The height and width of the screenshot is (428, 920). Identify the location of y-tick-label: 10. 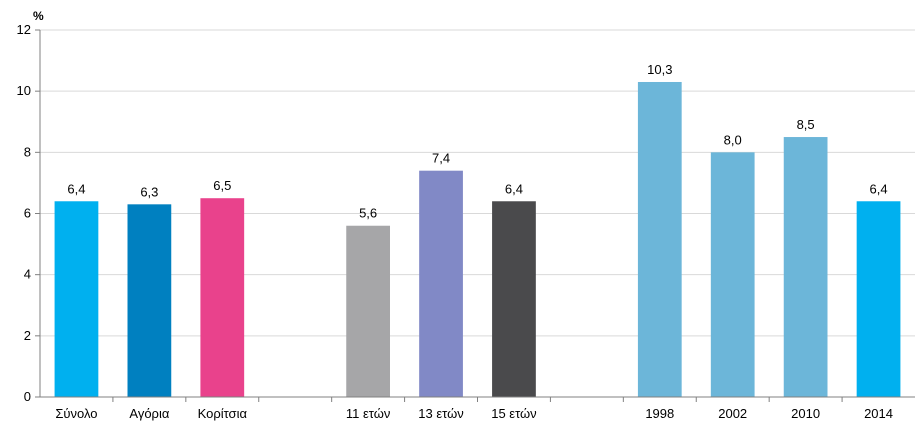
(24, 90).